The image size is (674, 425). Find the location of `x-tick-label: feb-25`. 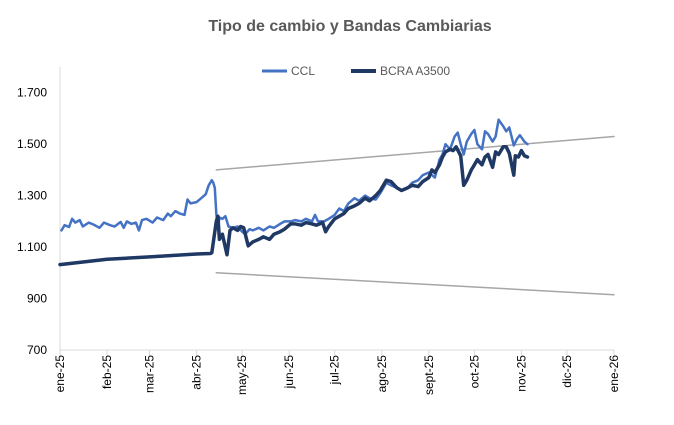

x-tick-label: feb-25 is located at coordinates (107, 372).